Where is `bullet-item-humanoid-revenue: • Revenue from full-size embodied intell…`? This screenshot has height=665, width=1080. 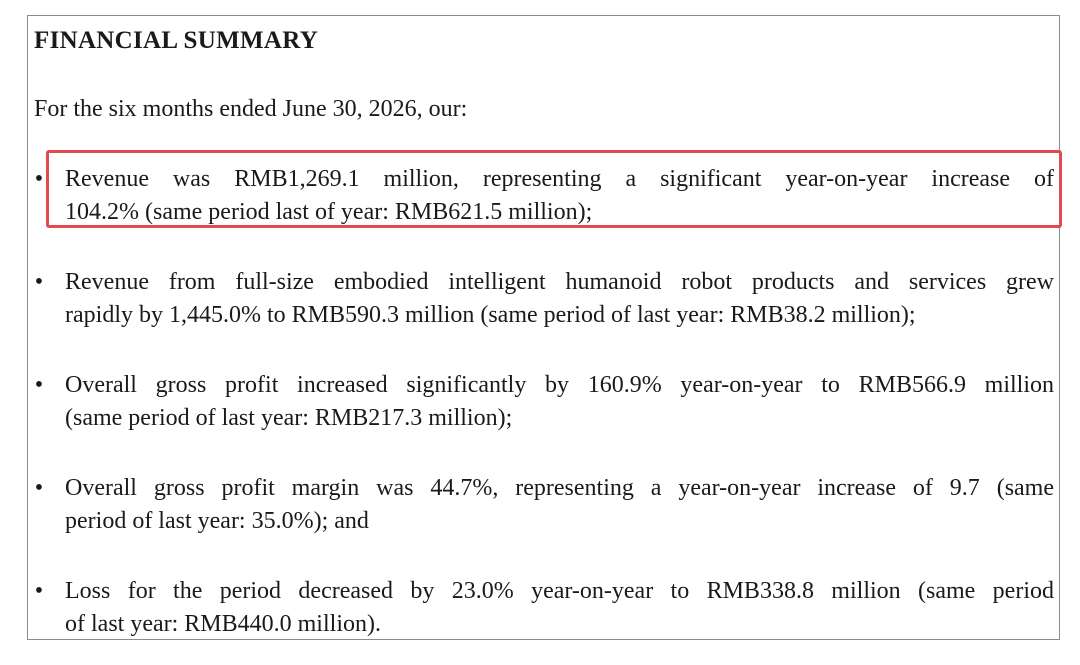
bullet-item-humanoid-revenue: • Revenue from full-size embodied intell… is located at coordinates (544, 300).